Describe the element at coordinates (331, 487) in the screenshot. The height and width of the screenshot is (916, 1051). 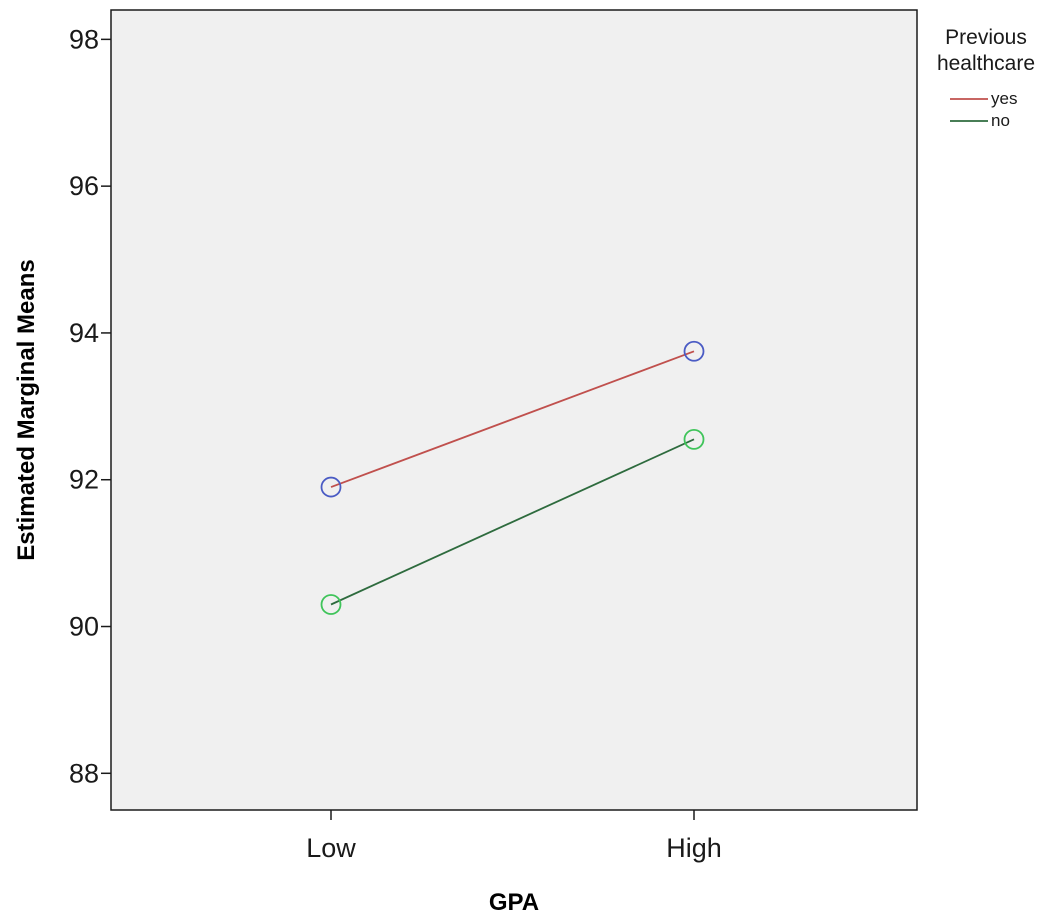
I see `point-yes-low` at that location.